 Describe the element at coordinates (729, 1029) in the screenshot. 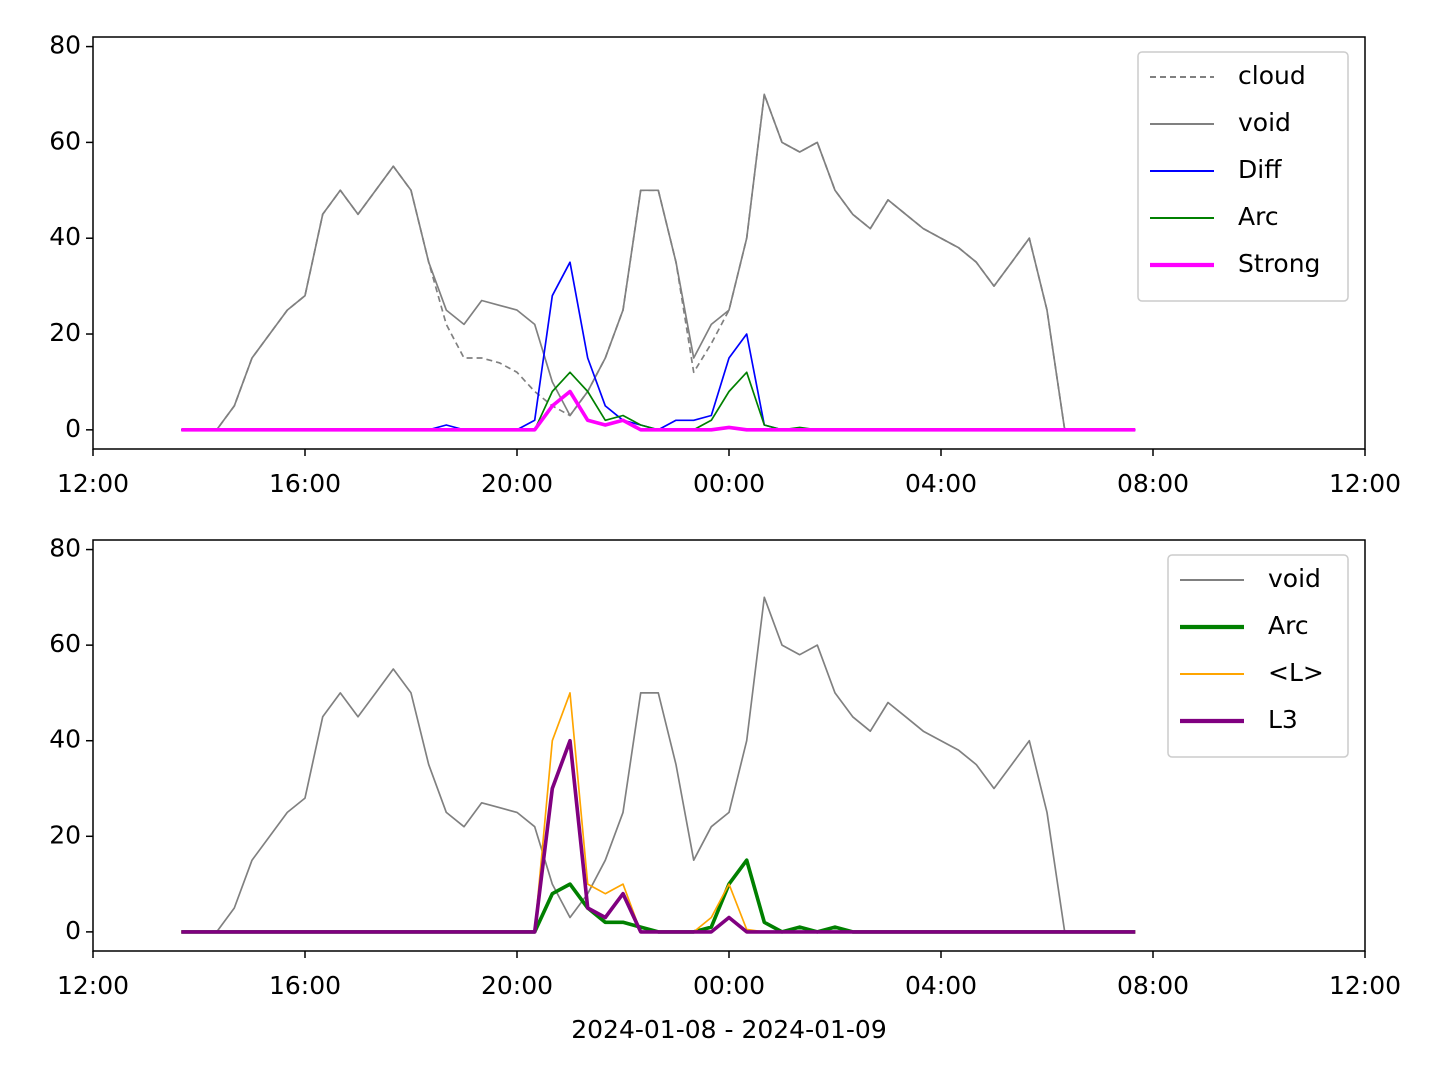

I see `x-axis-label: 2024-01-08 - 2024-01-09` at that location.